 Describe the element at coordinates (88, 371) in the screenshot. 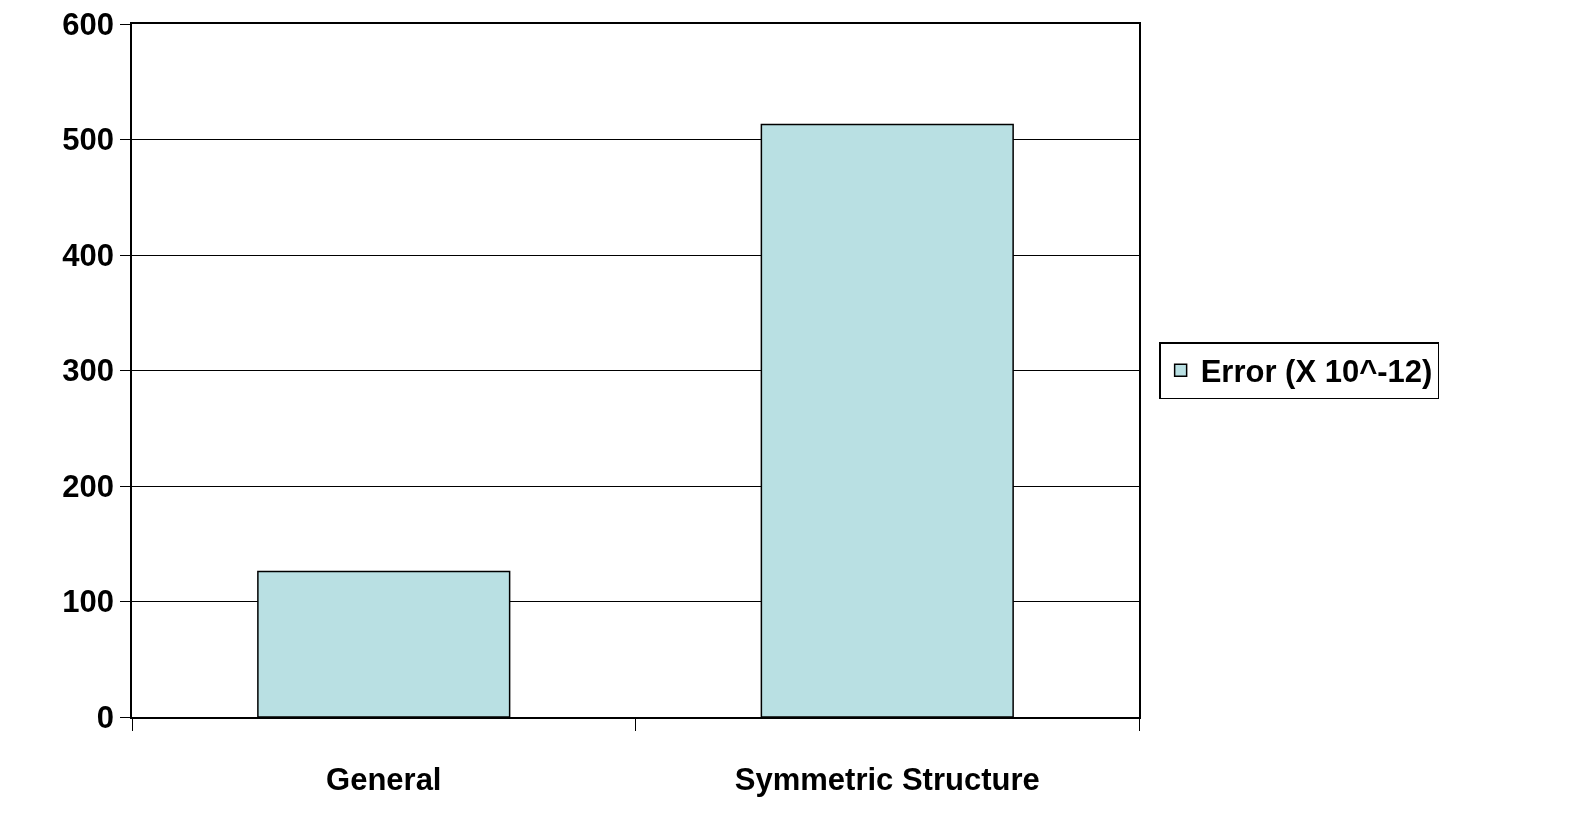

I see `y-tick-label: 300` at that location.